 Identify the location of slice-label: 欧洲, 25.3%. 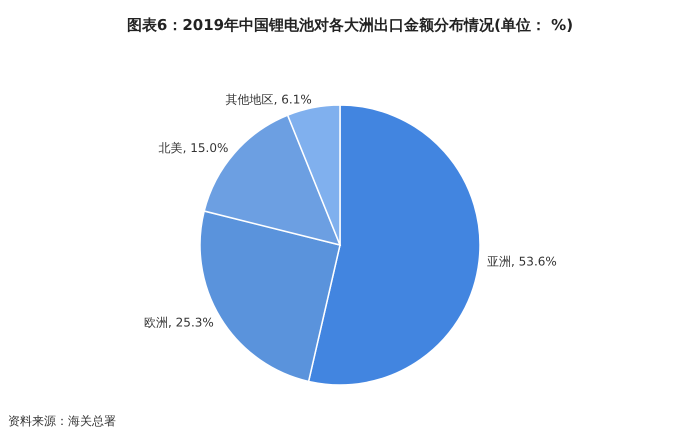
(179, 322).